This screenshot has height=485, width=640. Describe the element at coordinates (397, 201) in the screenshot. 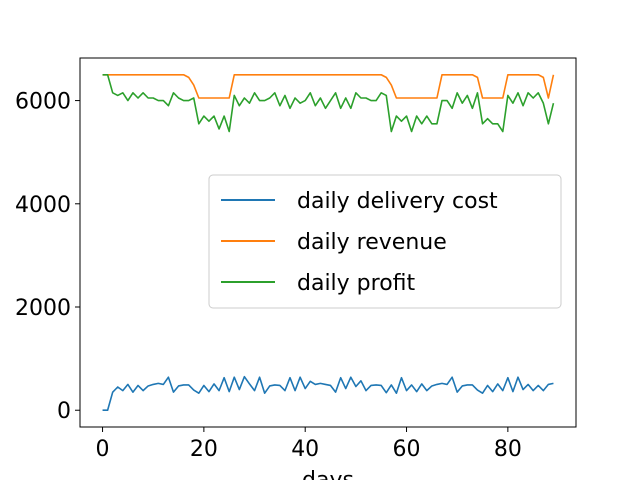

I see `legend-label: daily delivery cost` at that location.